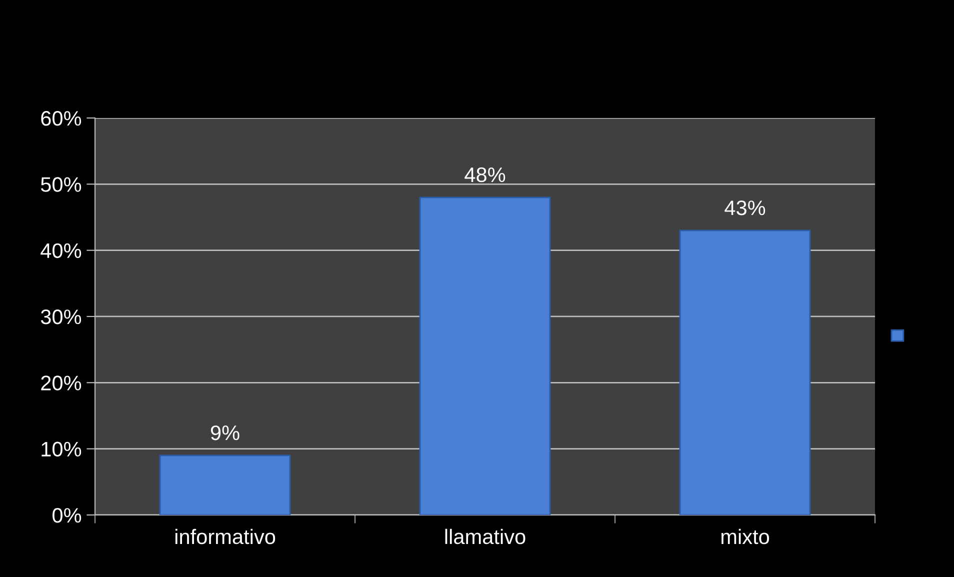 The image size is (954, 577). Describe the element at coordinates (225, 432) in the screenshot. I see `data-label: 9%` at that location.